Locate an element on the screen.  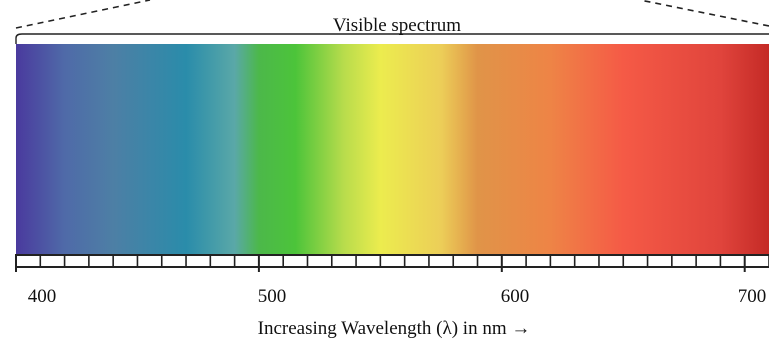
bracket is located at coordinates (392, 38).